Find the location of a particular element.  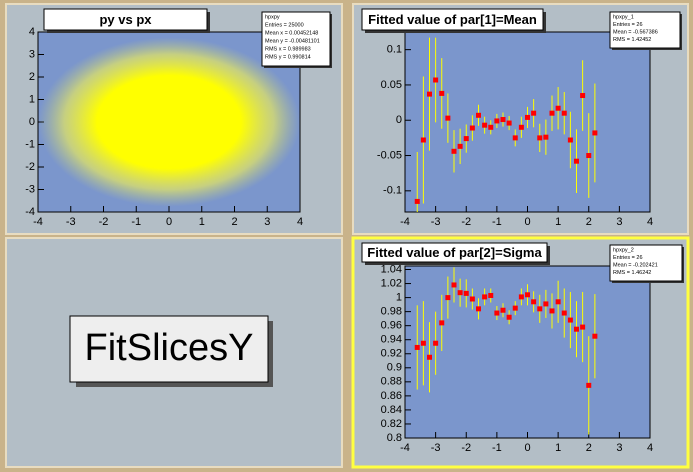

stats-line: hpxpy_2 is located at coordinates (623, 250).